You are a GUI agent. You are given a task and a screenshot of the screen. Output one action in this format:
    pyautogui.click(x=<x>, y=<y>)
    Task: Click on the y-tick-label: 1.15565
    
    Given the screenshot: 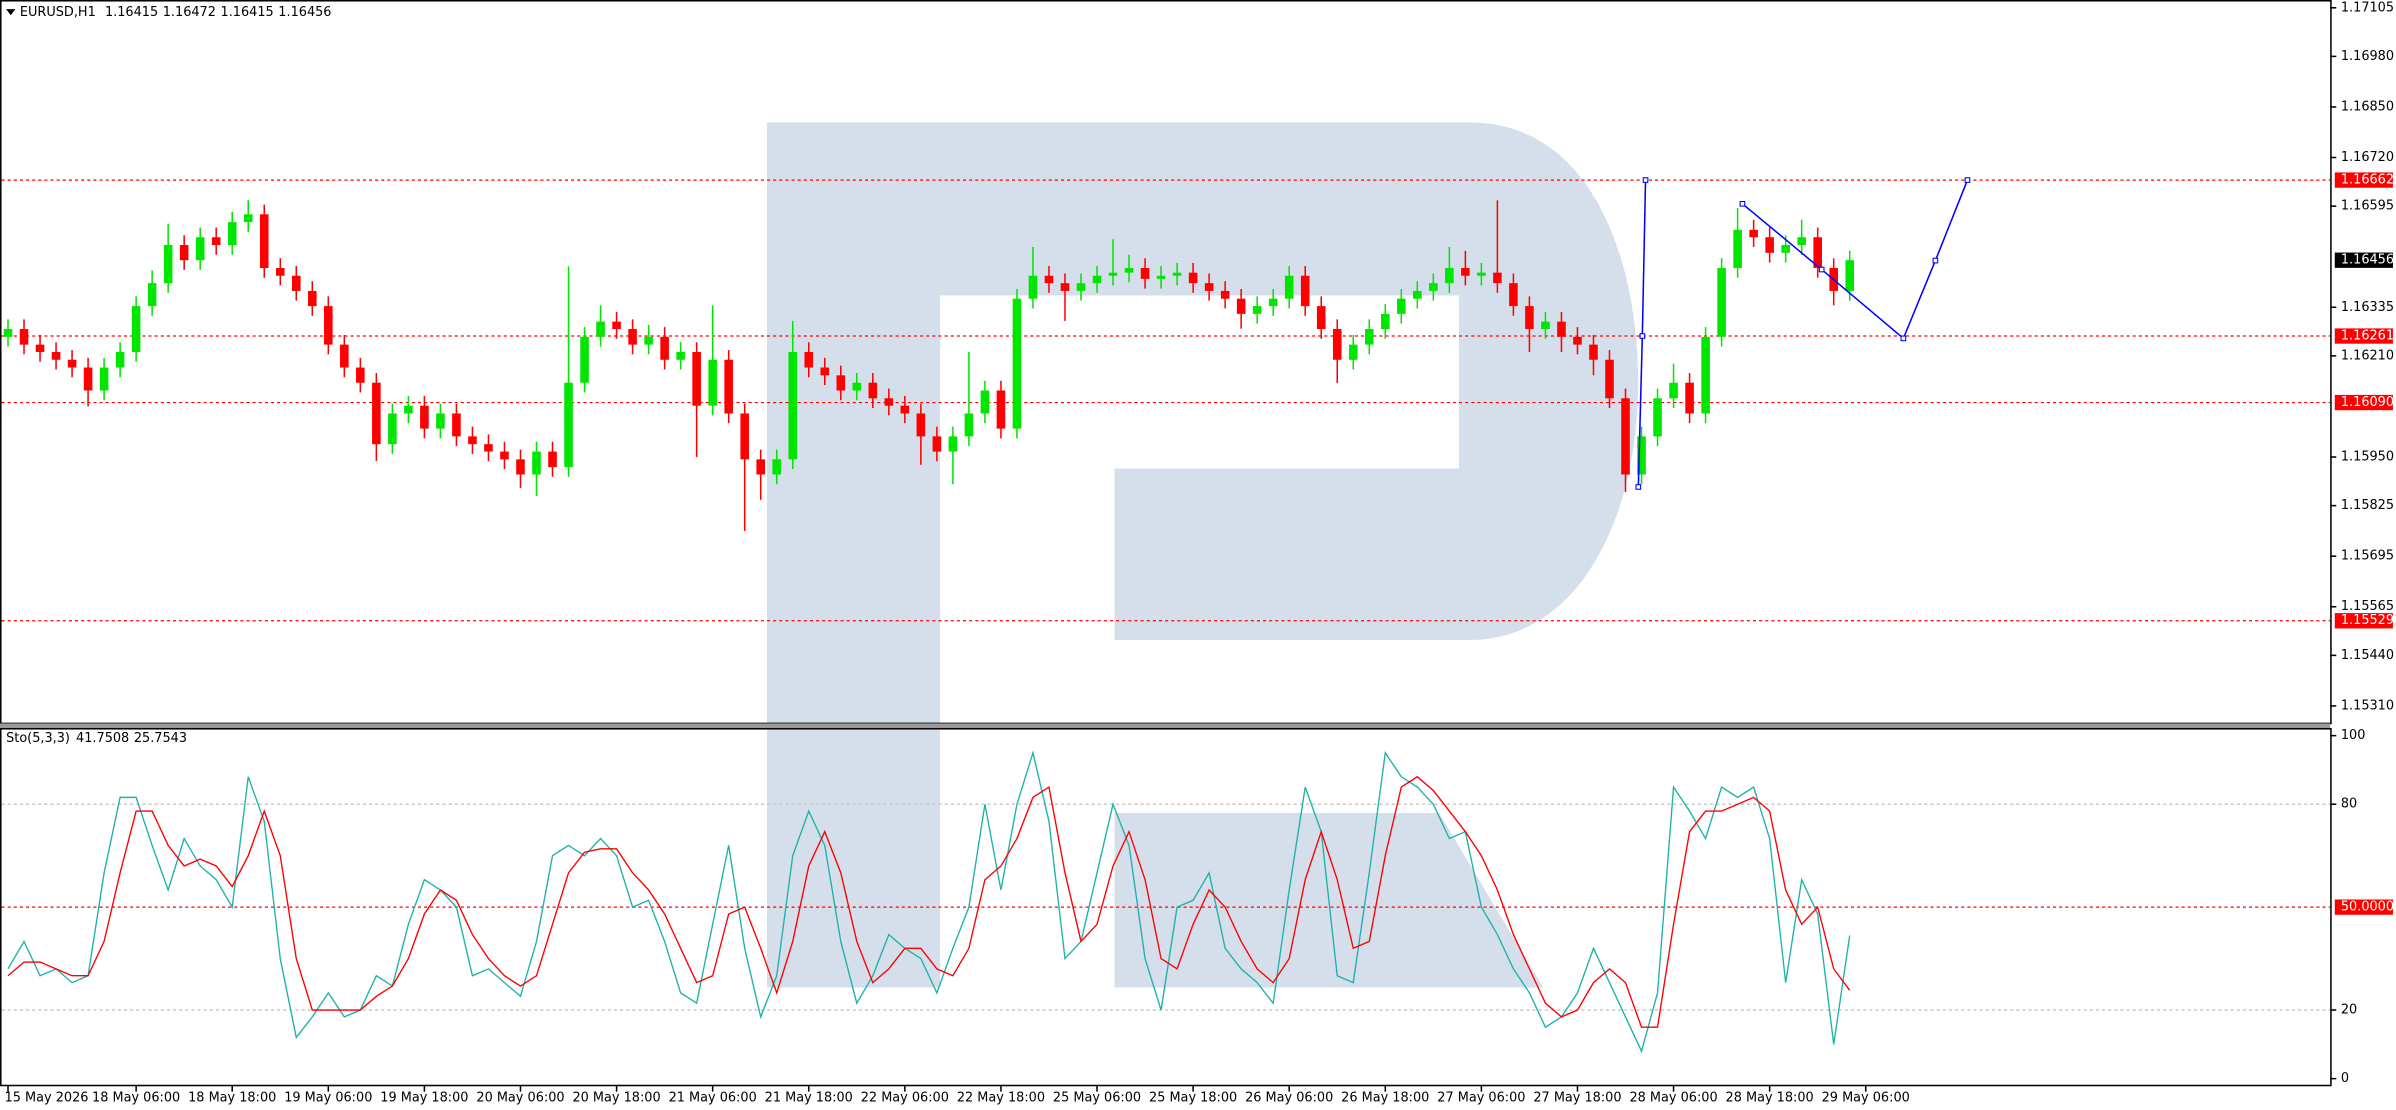 What is the action you would take?
    pyautogui.click(x=2367, y=606)
    